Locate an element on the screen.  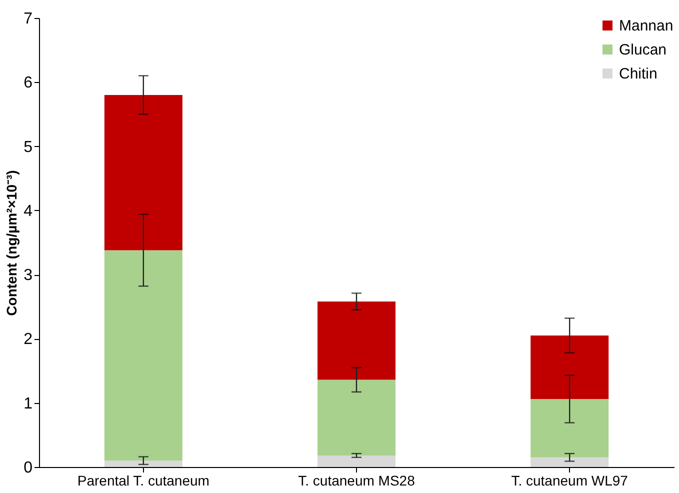
y-tick-label: 3 is located at coordinates (28, 275).